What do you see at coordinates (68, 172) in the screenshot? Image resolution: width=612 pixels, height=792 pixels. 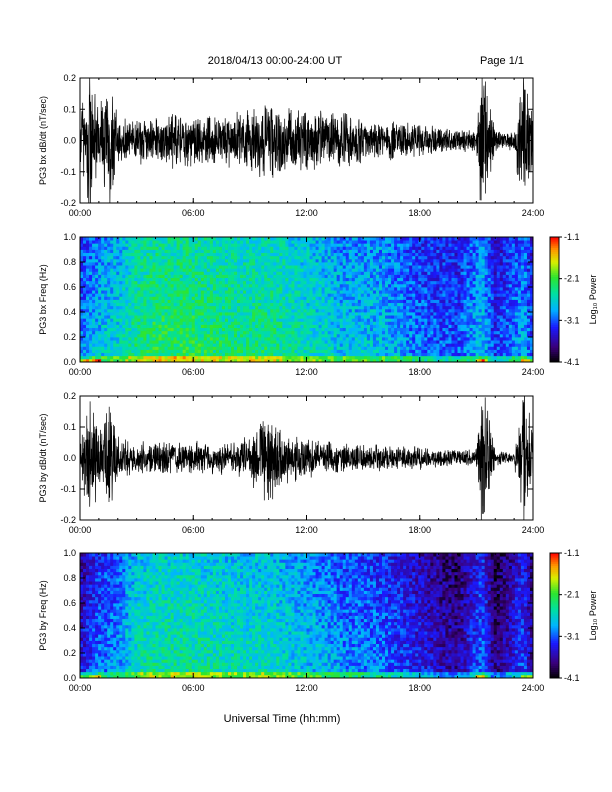 I see `y-tick-label: -0.1` at bounding box center [68, 172].